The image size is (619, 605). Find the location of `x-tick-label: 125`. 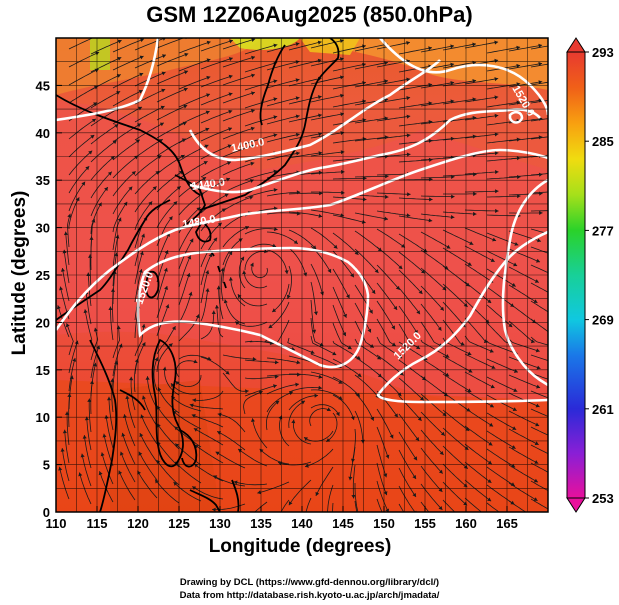

x-tick-label: 125 is located at coordinates (179, 523).